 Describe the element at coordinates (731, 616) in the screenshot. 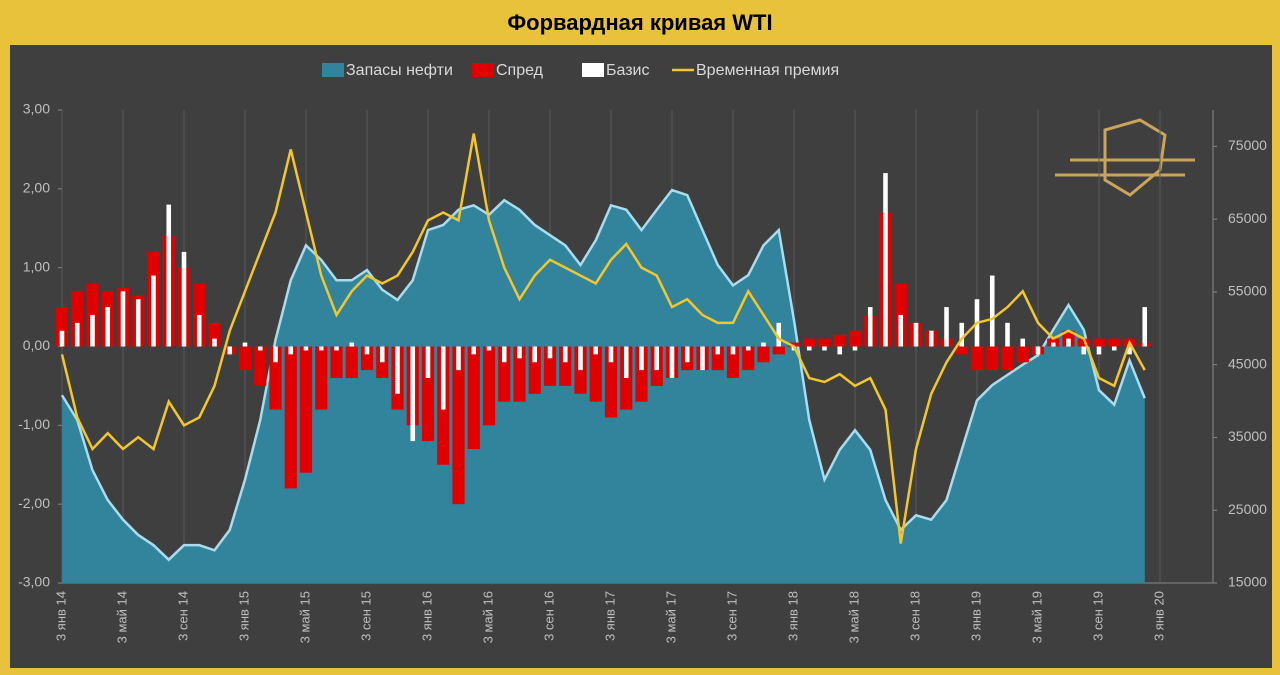

I see `x-tick-label: 3 сен 17` at that location.